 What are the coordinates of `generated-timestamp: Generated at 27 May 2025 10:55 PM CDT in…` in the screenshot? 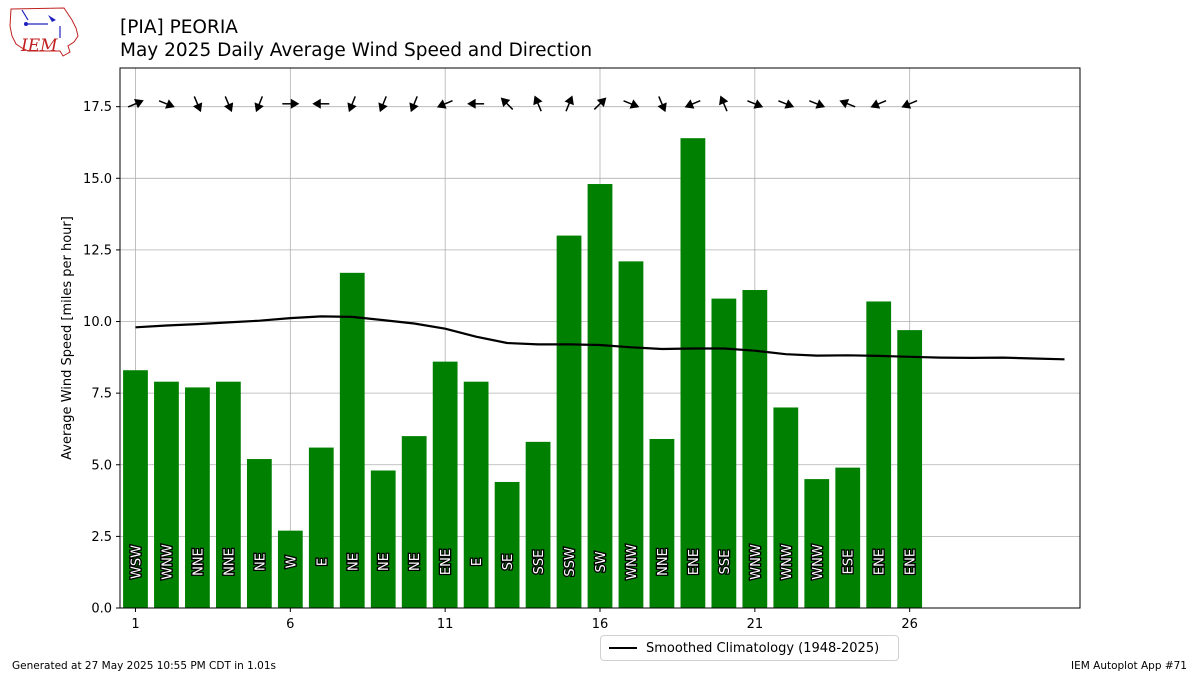 It's located at (144, 666).